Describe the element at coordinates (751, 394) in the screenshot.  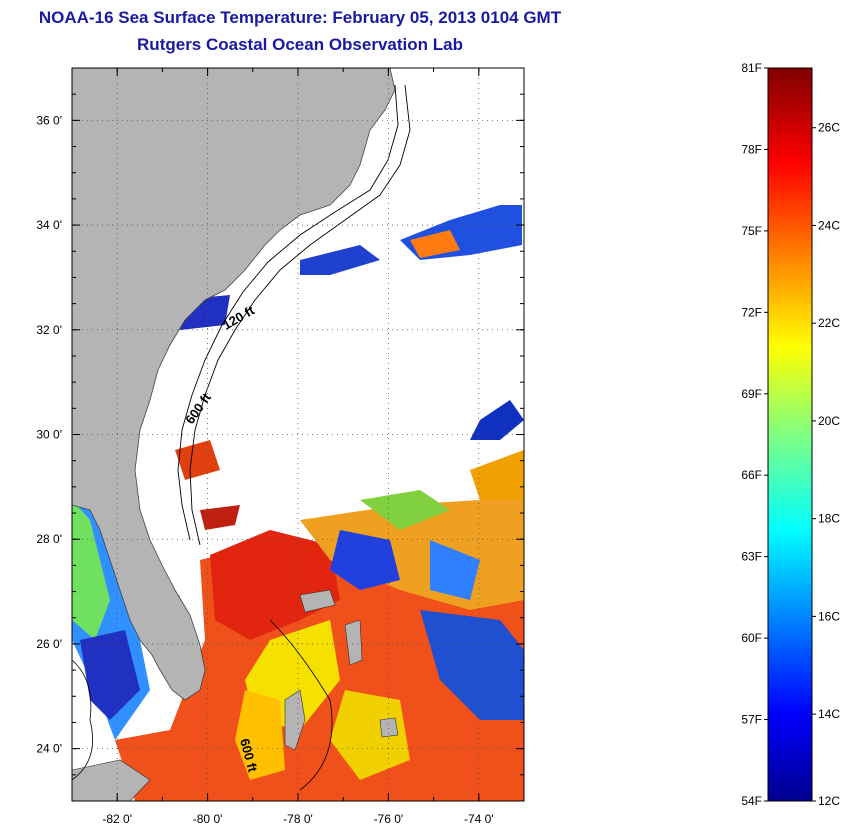
I see `colorbar-f-label: 69F` at that location.